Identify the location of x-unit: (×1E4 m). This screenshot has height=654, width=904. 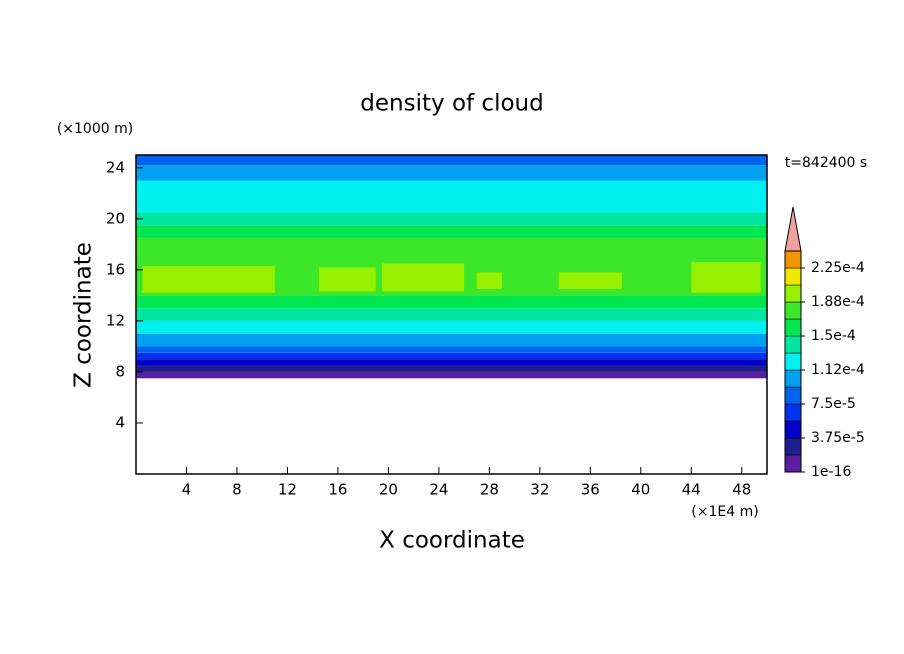
(724, 512).